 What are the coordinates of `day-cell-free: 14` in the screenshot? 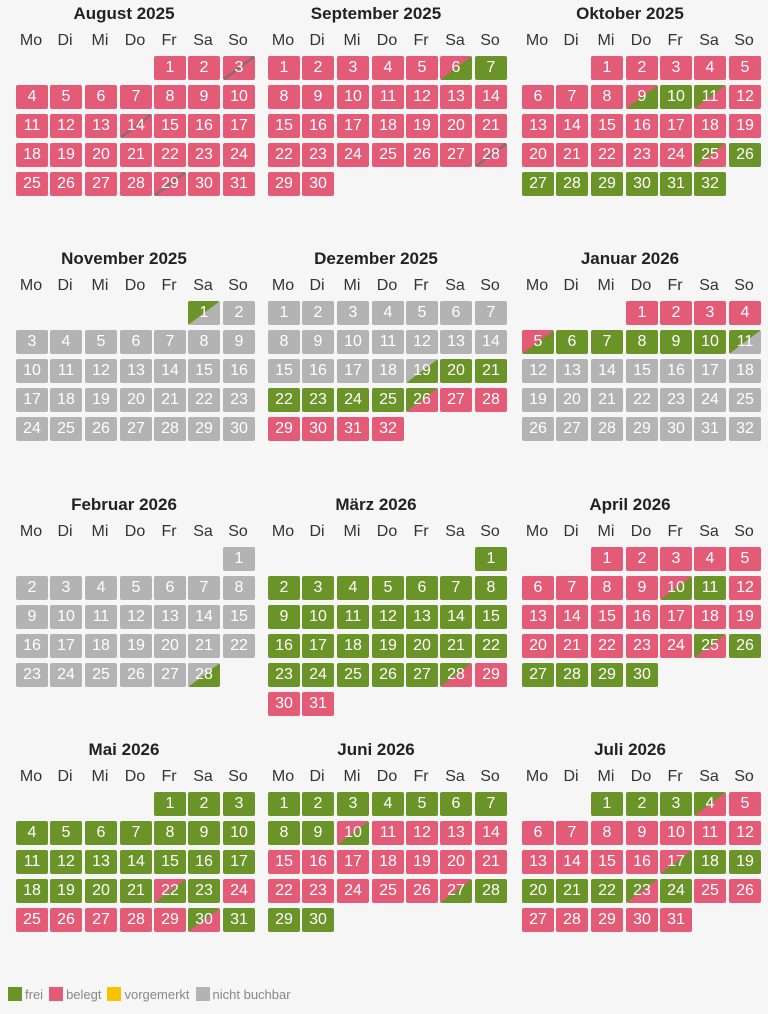 It's located at (136, 862).